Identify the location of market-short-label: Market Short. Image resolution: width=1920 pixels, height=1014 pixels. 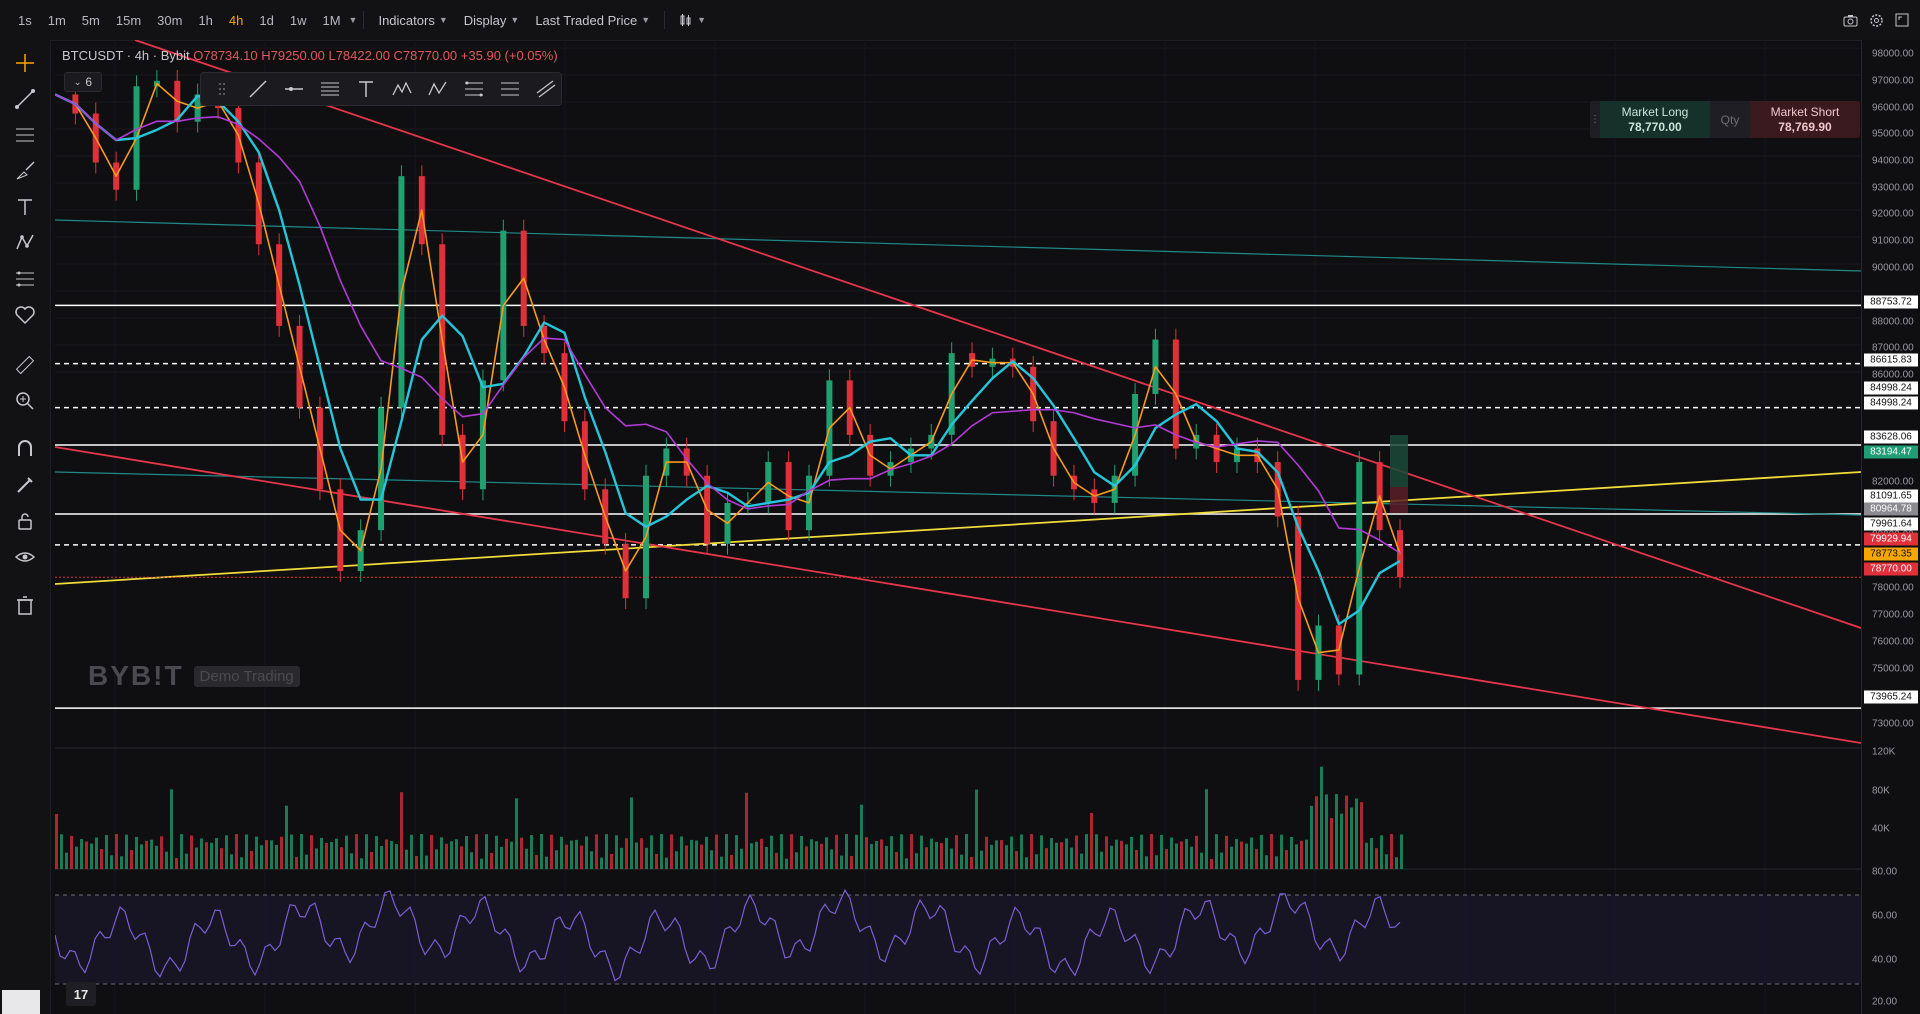
(1805, 111).